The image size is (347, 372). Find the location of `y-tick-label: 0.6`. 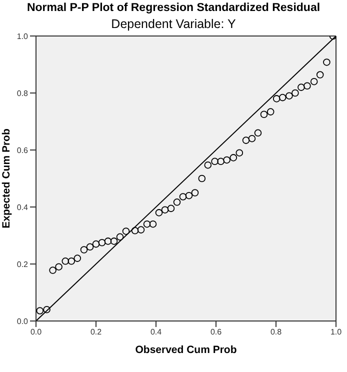

y-tick-label: 0.6 is located at coordinates (22, 150).